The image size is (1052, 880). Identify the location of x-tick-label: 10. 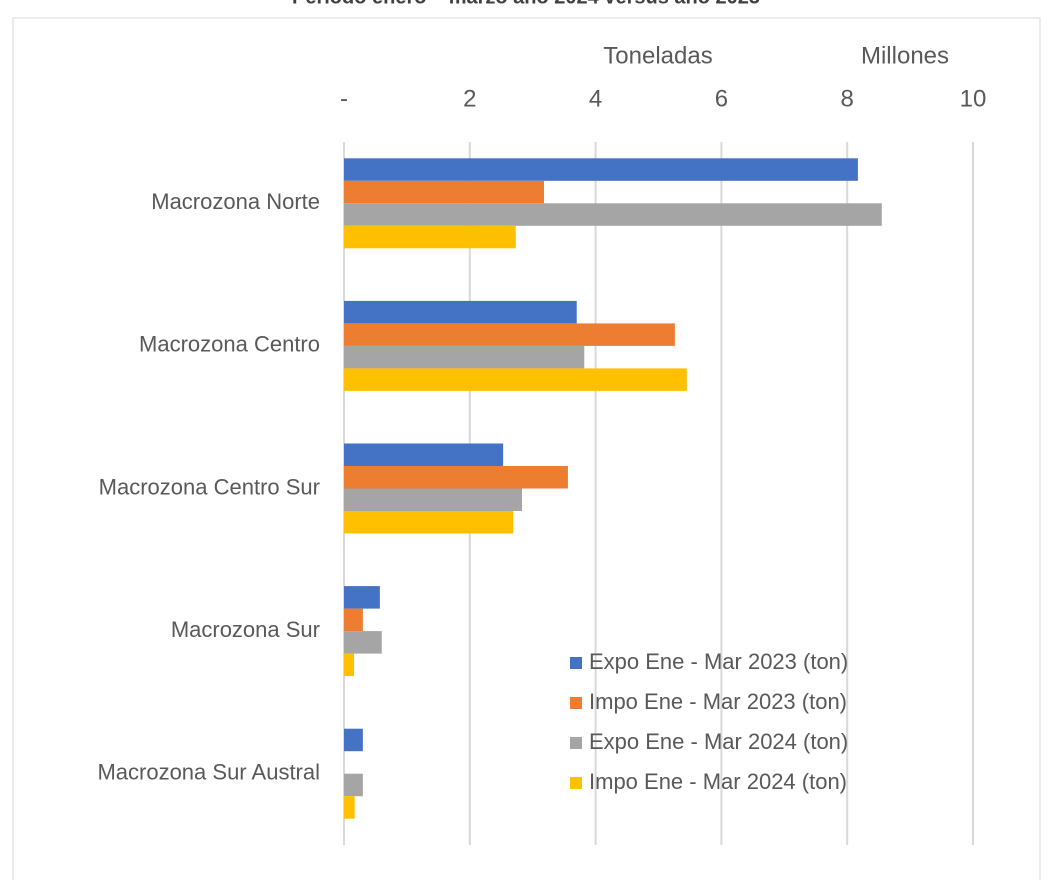
(973, 98).